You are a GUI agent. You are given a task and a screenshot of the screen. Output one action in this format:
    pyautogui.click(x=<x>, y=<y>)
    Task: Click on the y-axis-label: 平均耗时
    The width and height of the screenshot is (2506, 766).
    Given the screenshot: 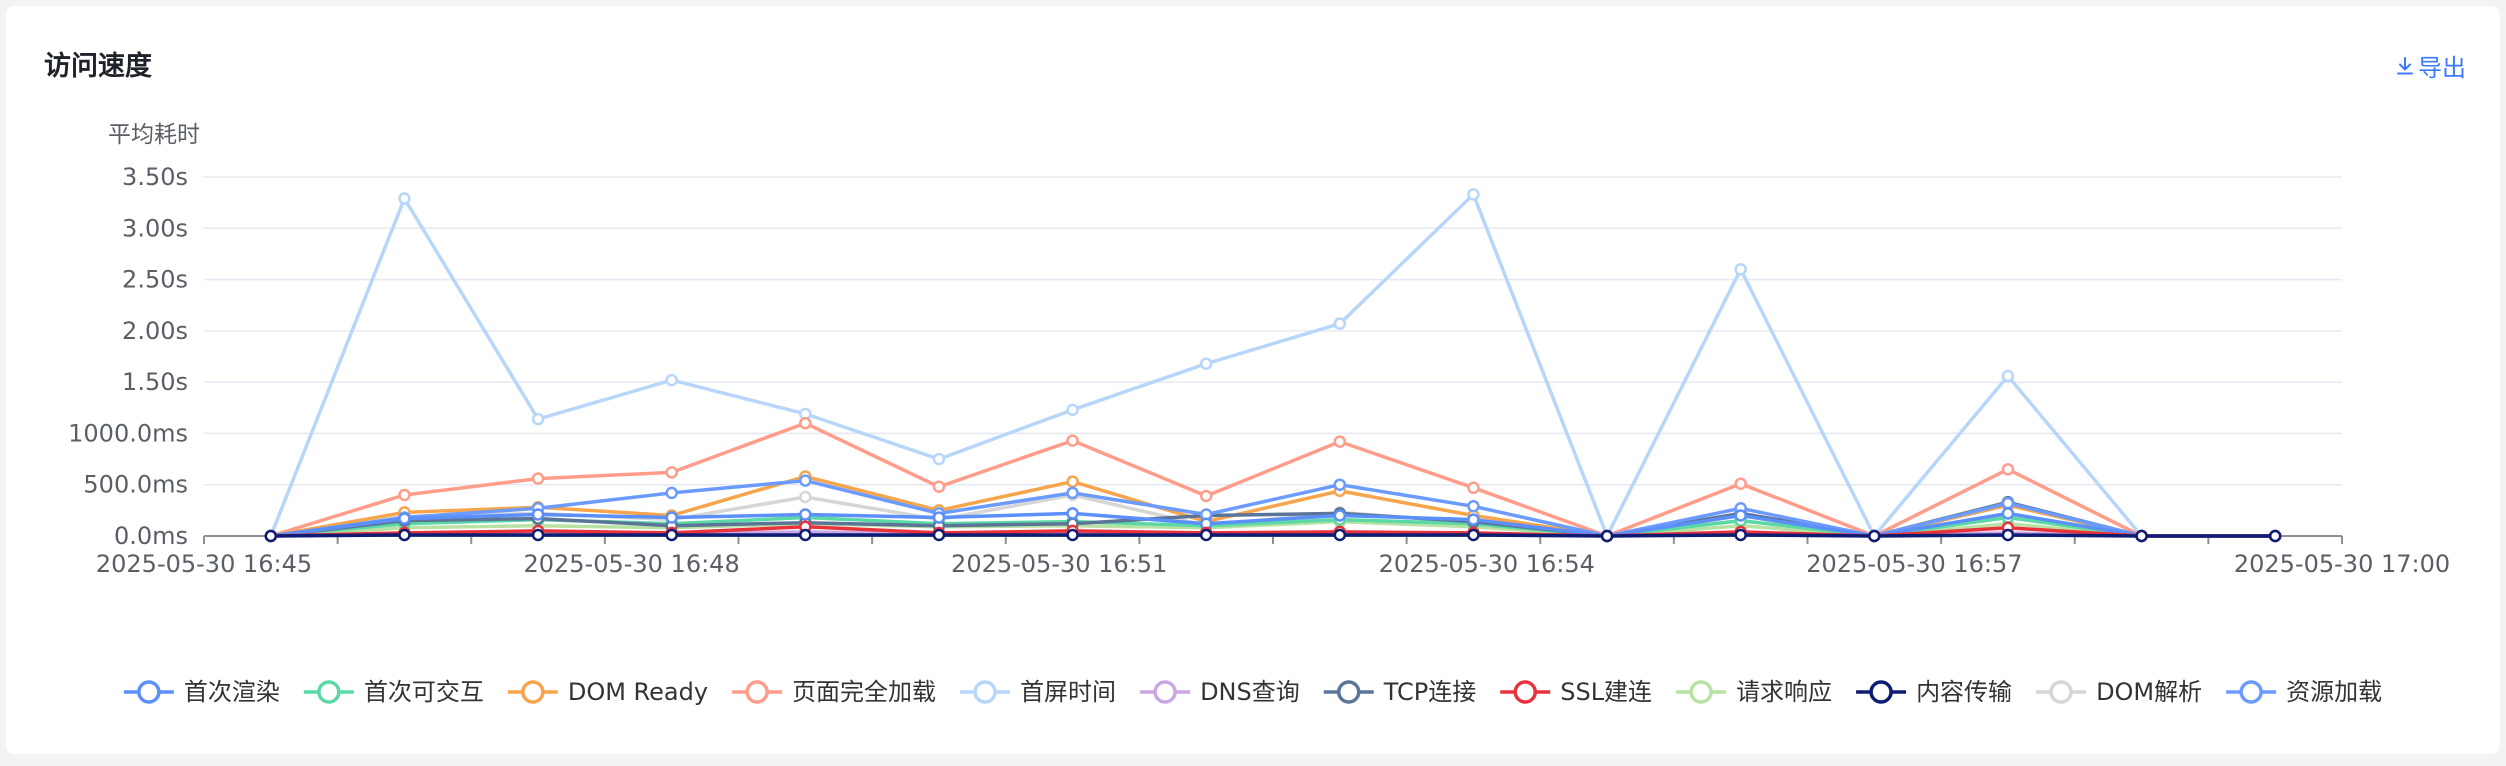 What is the action you would take?
    pyautogui.click(x=154, y=135)
    